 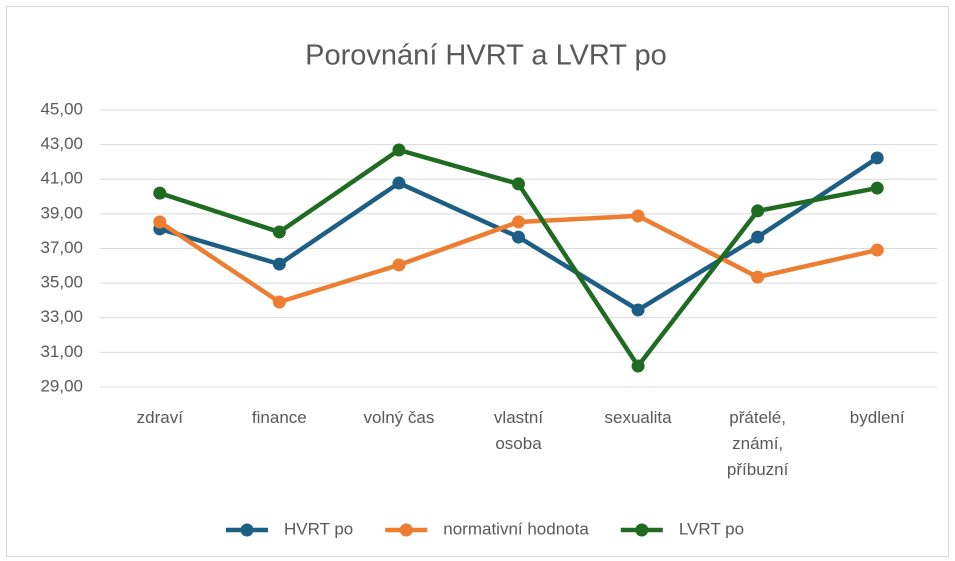 What do you see at coordinates (61, 247) in the screenshot?
I see `y-tick-label: 37,00` at bounding box center [61, 247].